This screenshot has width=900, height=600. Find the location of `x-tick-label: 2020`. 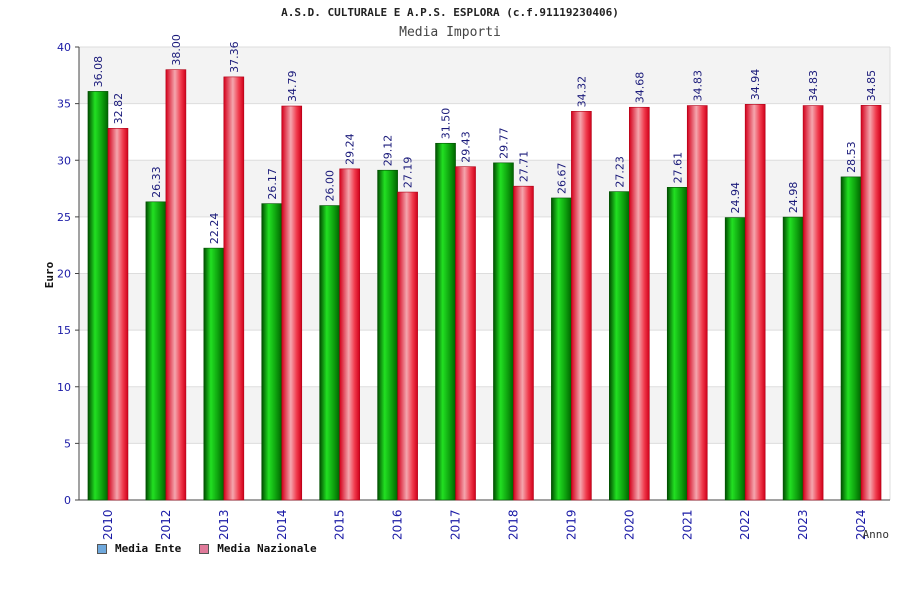

x-tick-label: 2020 is located at coordinates (629, 524).